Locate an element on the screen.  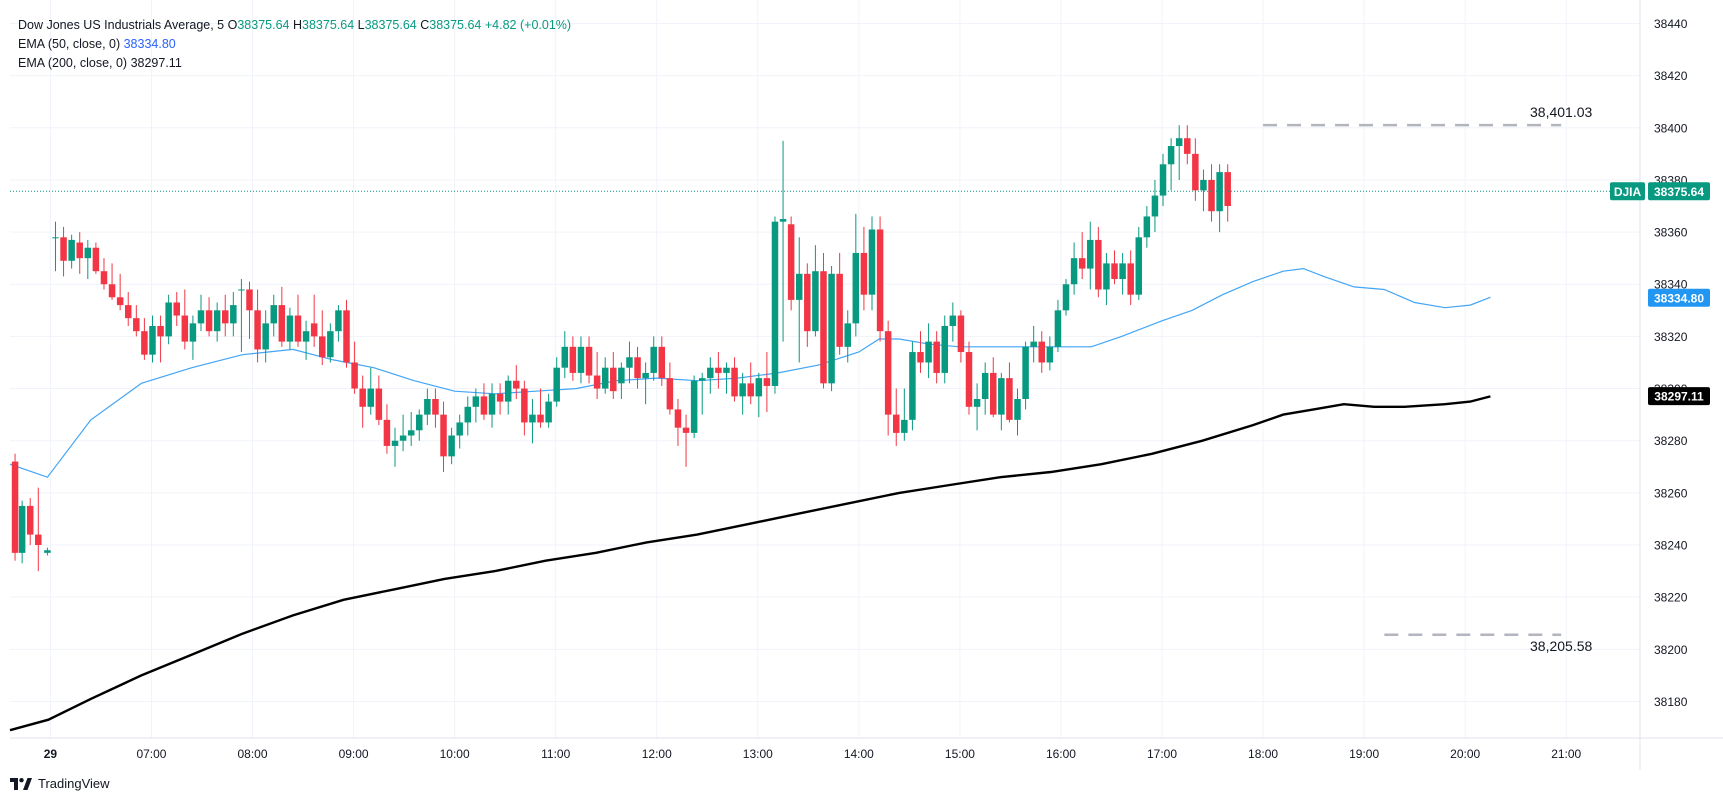
time-tick-label: 19:00 is located at coordinates (1364, 754).